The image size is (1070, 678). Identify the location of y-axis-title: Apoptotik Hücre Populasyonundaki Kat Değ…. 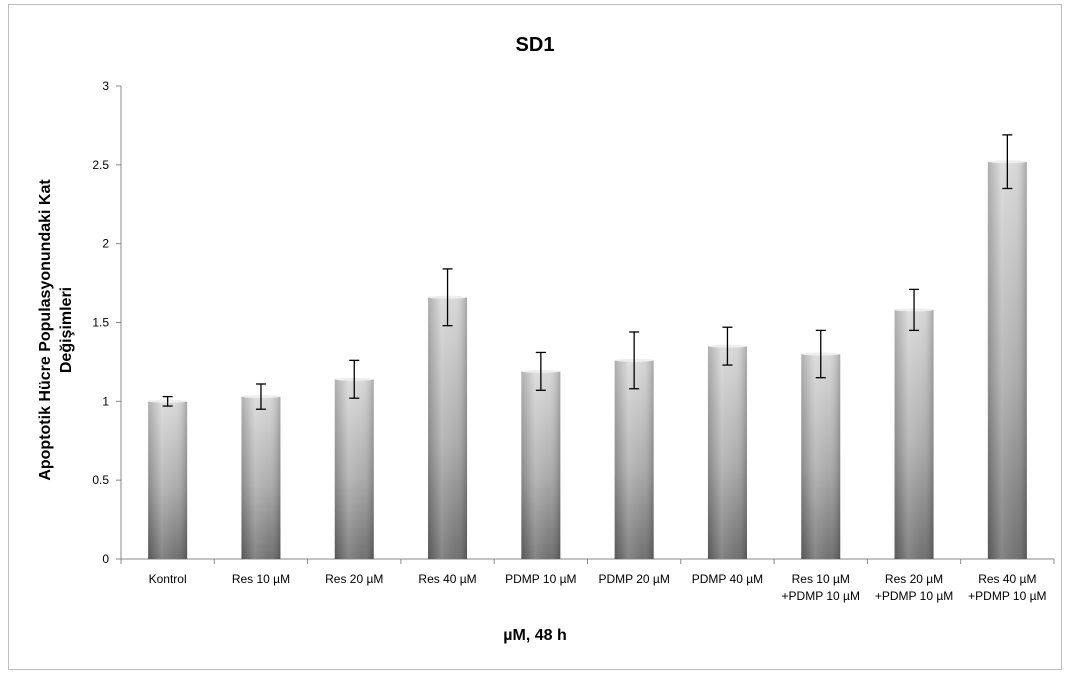
(56, 330).